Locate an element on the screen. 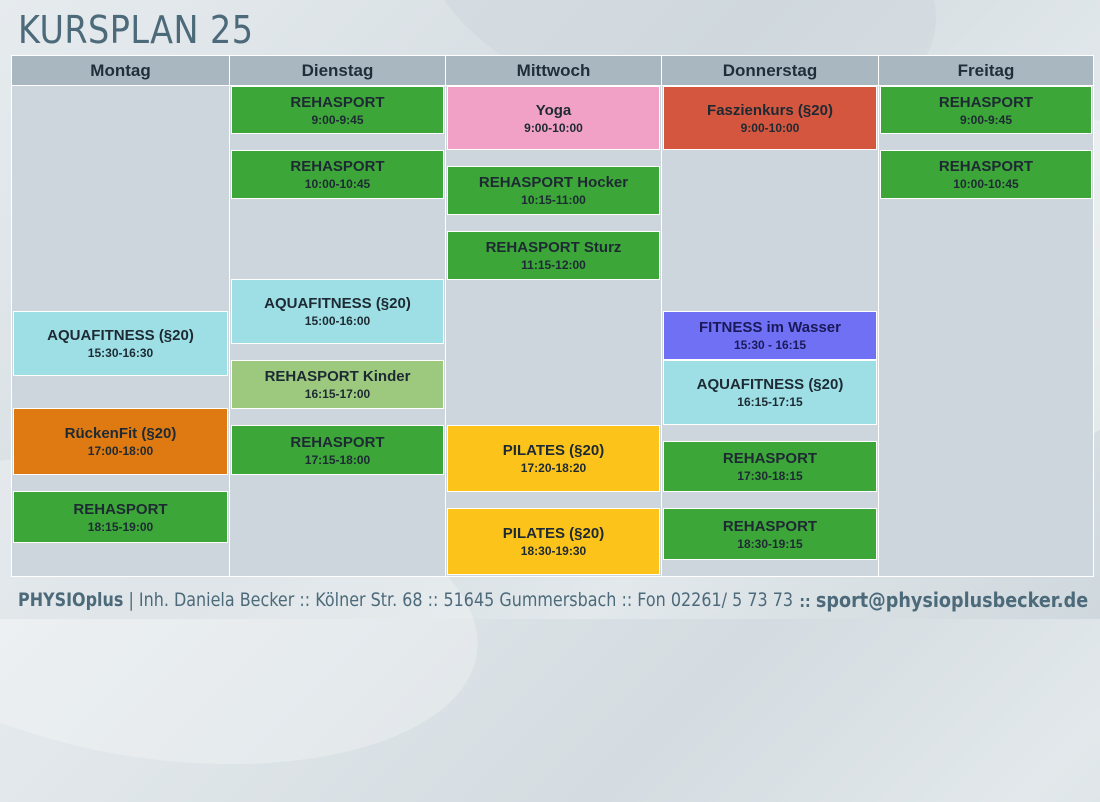 The height and width of the screenshot is (802, 1100). course-block: PILATES (§20) 17:20-18:20 is located at coordinates (553, 458).